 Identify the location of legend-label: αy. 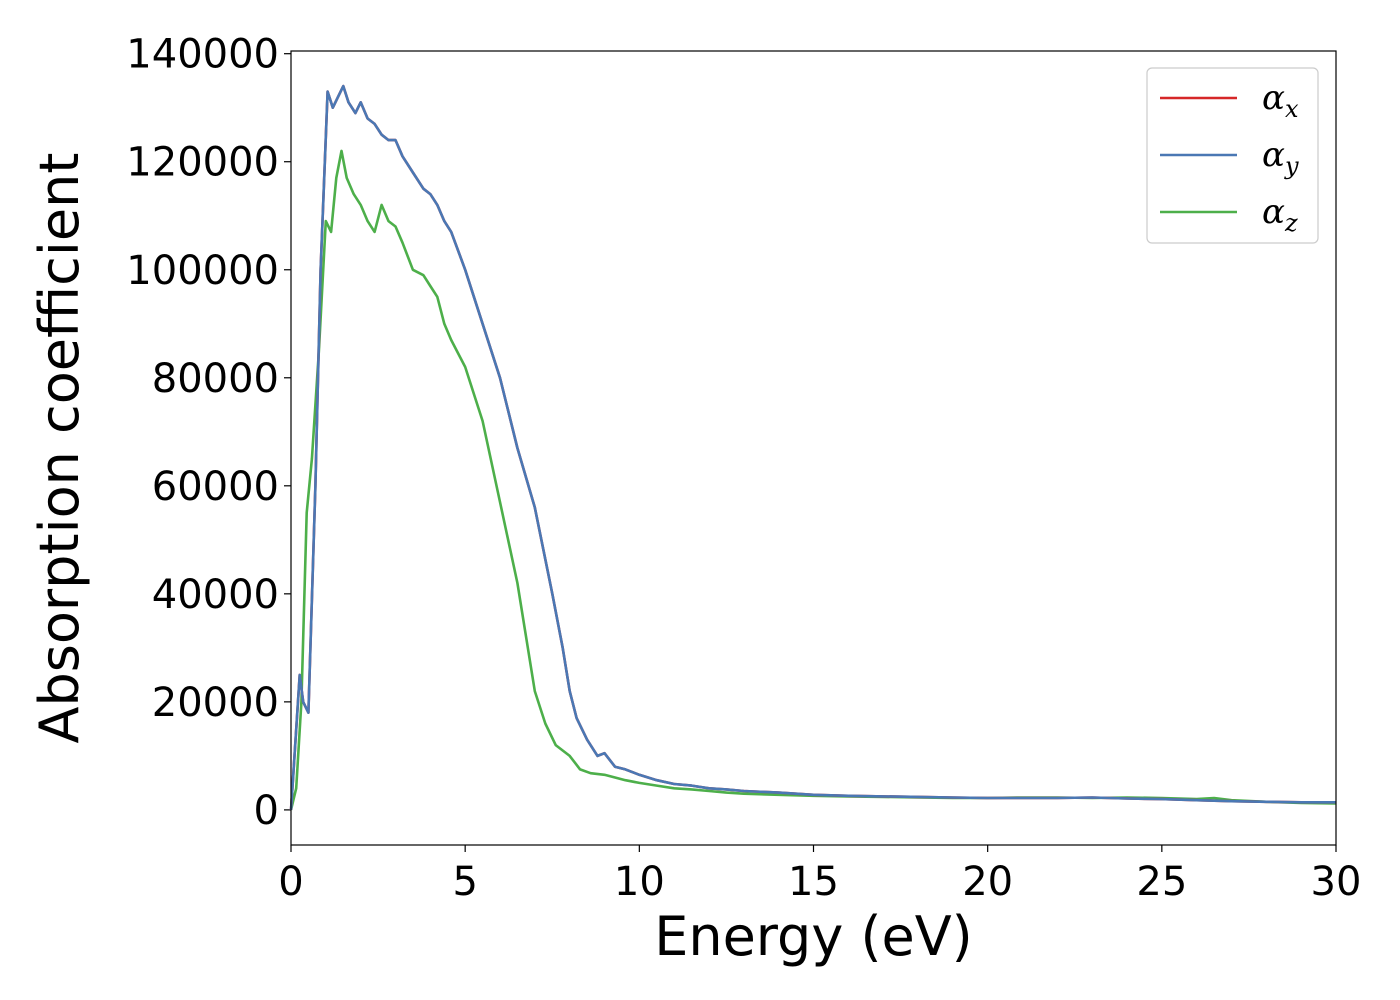
(1280, 157).